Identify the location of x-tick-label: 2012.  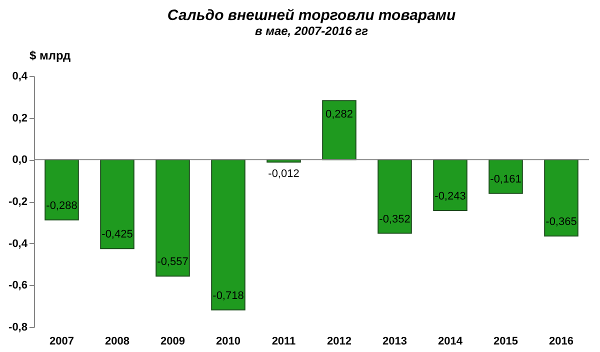
(339, 342).